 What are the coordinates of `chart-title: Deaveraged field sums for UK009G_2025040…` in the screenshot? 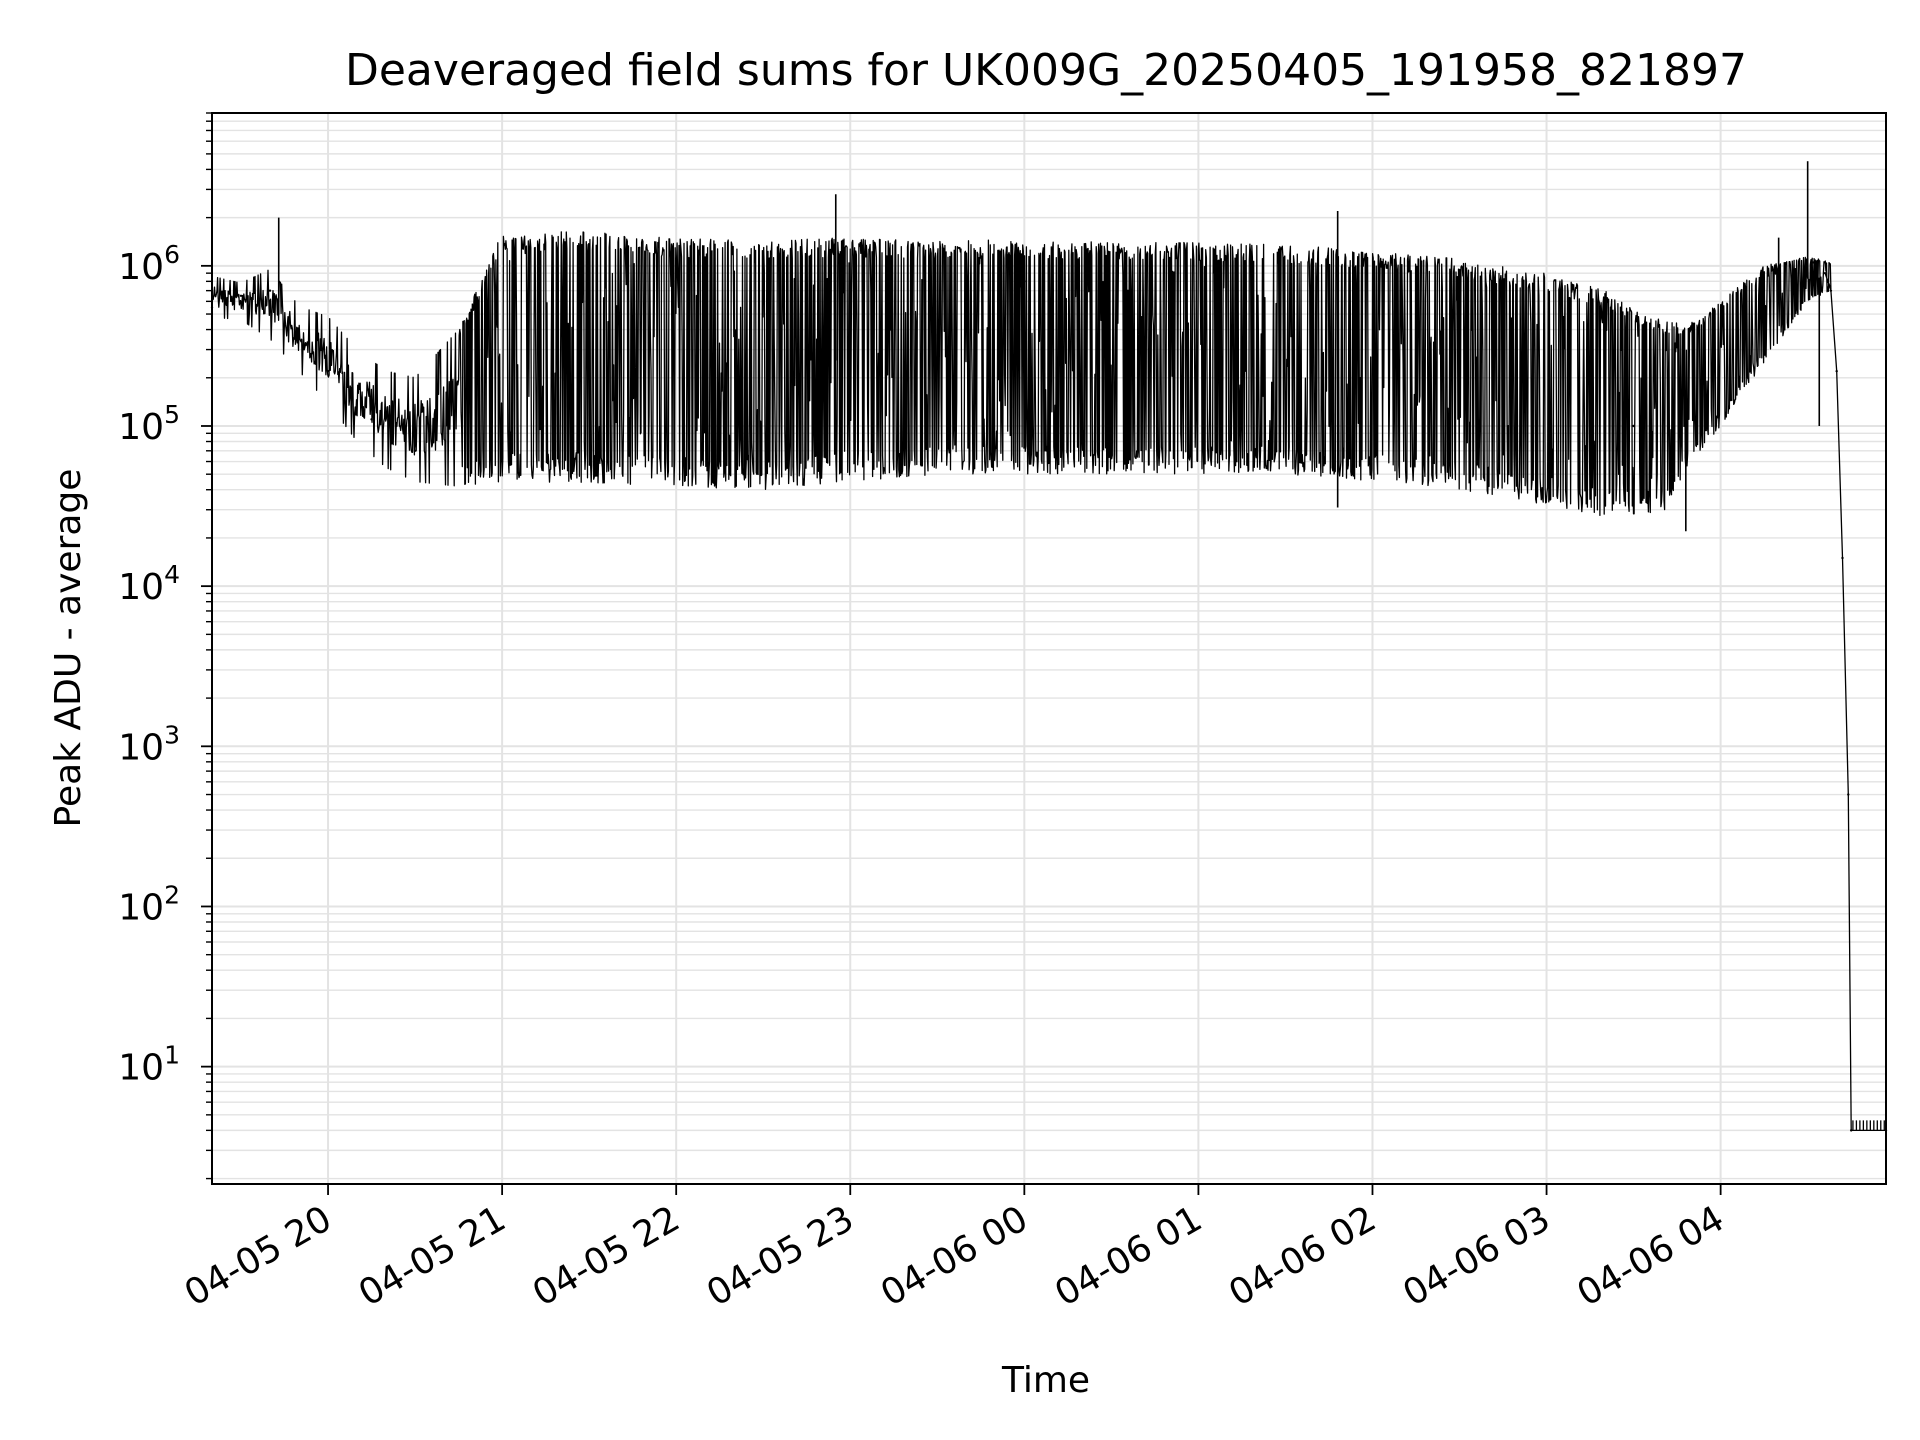 It's located at (1046, 70).